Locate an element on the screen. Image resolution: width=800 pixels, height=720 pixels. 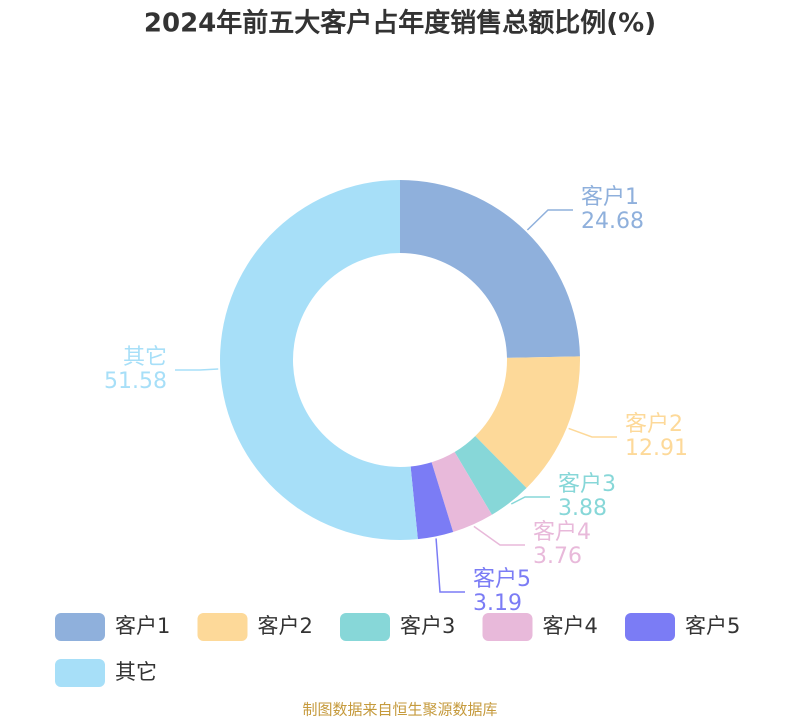
legend-label: 其它 is located at coordinates (136, 672).